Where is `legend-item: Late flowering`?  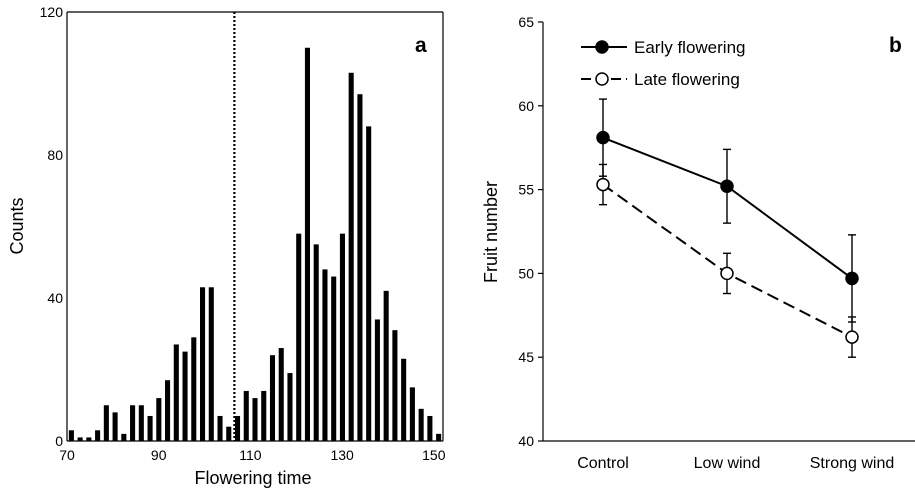
legend-item: Late flowering is located at coordinates (660, 79).